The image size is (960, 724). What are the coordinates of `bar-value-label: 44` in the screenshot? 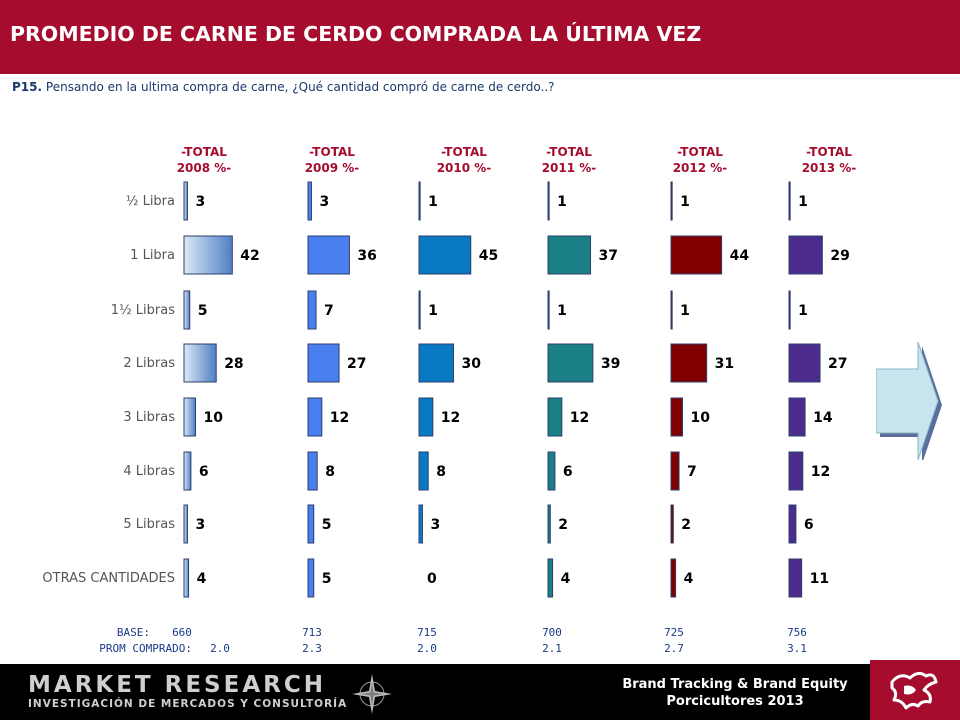 It's located at (740, 256).